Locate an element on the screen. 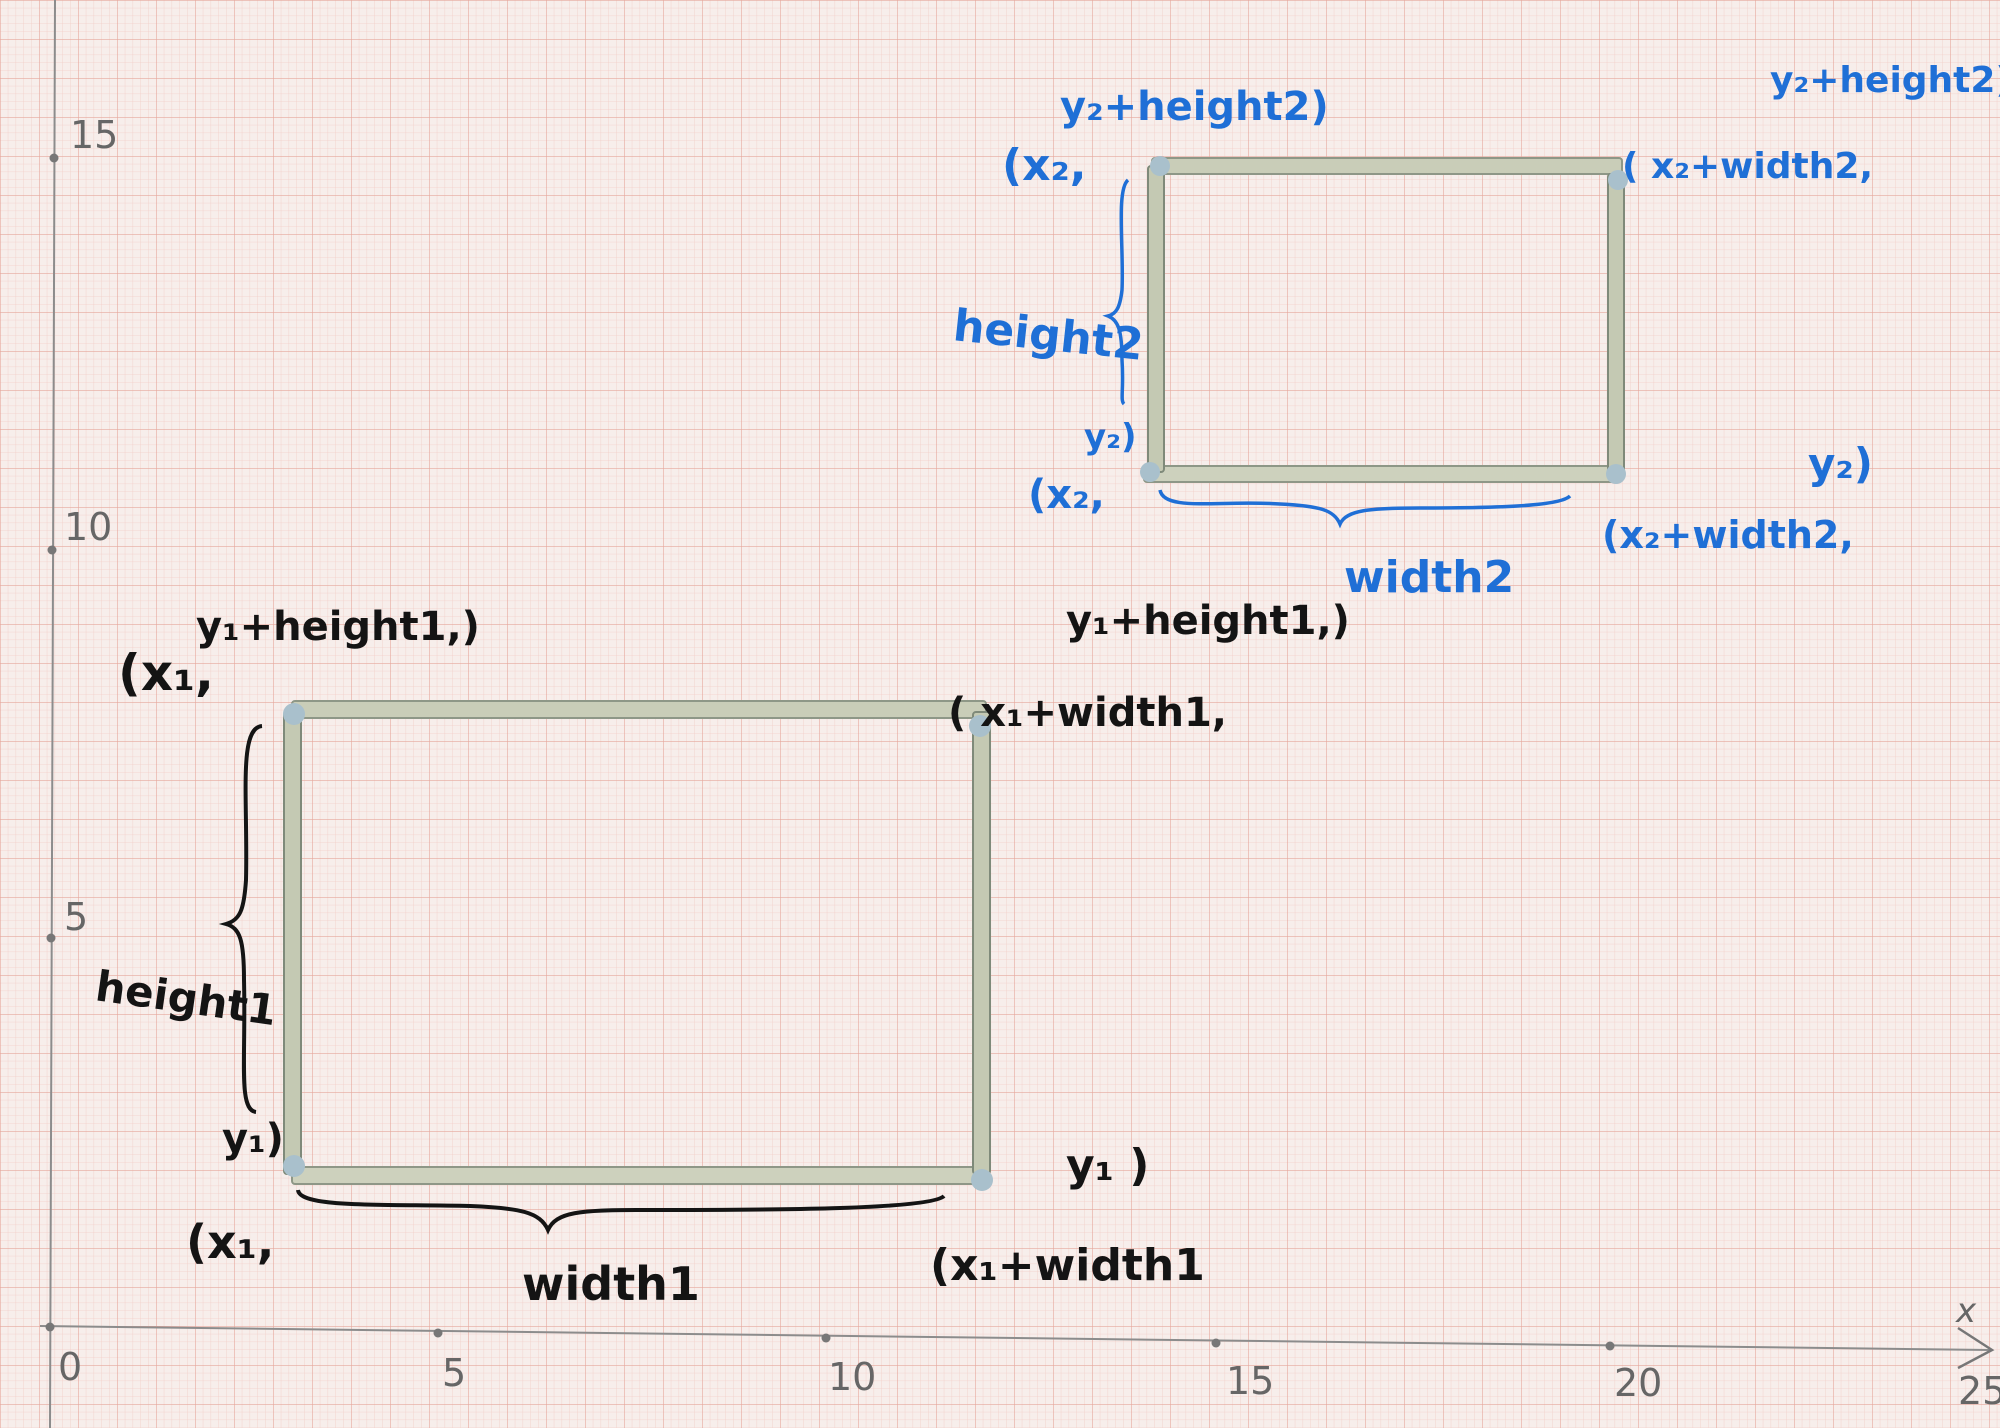  rect2-width-label: width2 is located at coordinates (1429, 577).